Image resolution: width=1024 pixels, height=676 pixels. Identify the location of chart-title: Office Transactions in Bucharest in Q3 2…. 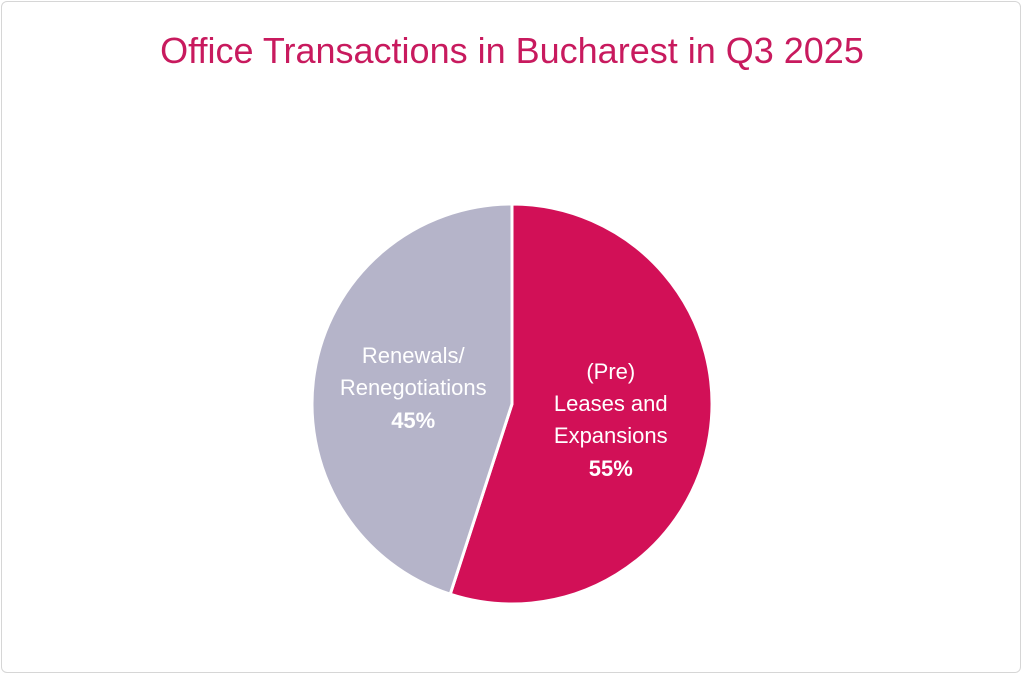
(512, 50).